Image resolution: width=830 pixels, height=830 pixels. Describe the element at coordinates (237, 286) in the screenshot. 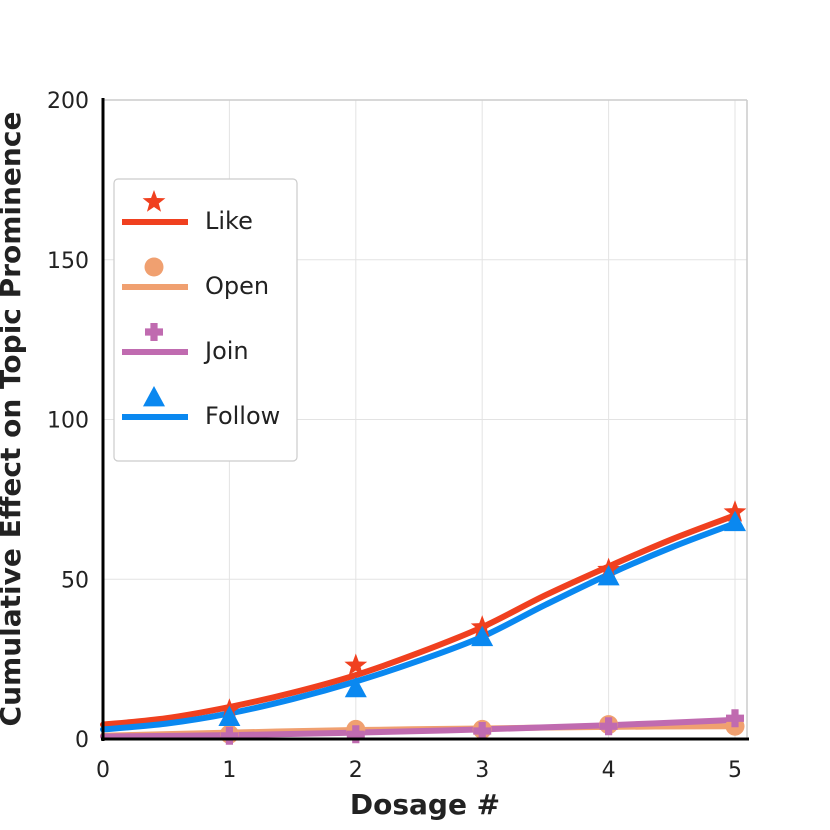

I see `legend-label-open: Open` at that location.